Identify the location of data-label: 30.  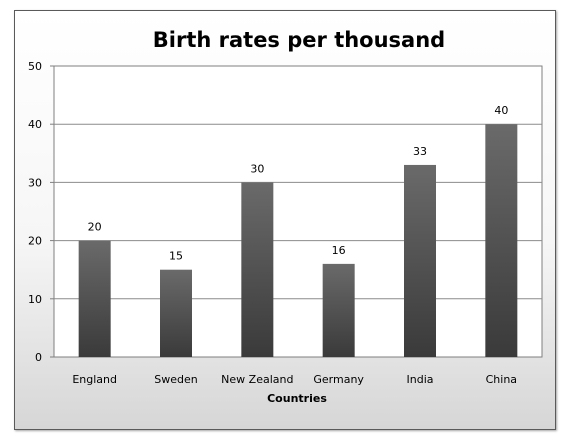
(257, 168).